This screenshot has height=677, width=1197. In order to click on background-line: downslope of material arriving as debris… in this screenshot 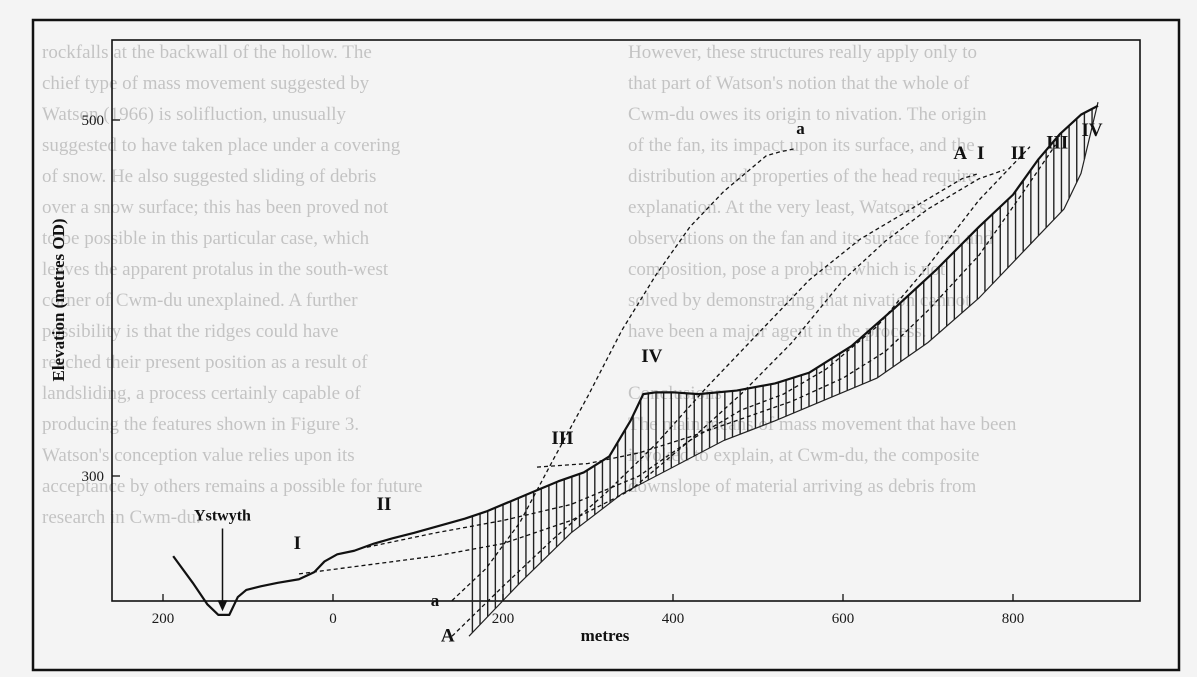, I will do `click(802, 486)`.